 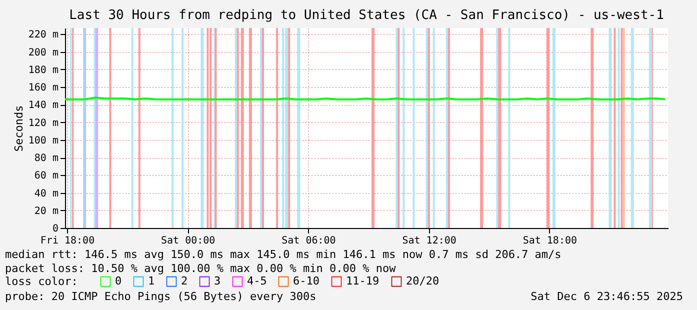 I want to click on x-tick-label: Sat 00:00, so click(x=188, y=241).